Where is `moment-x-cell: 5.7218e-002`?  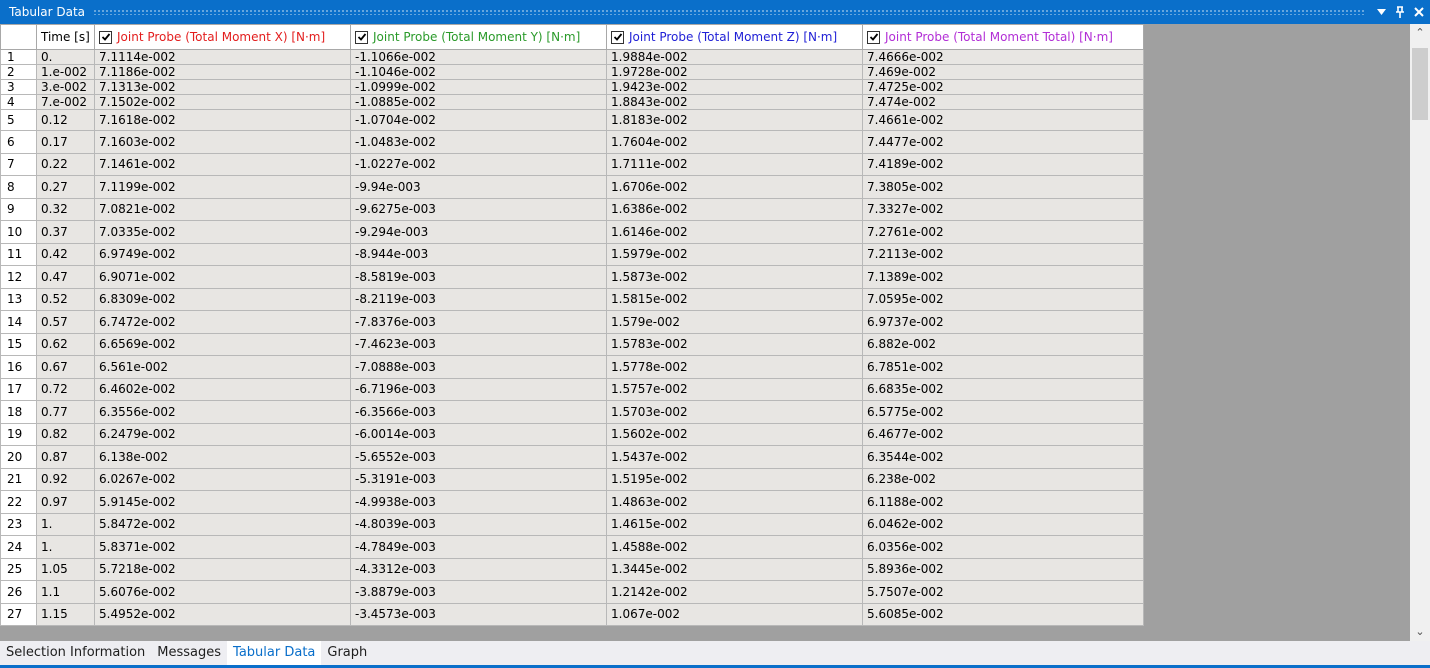 moment-x-cell: 5.7218e-002 is located at coordinates (222, 569).